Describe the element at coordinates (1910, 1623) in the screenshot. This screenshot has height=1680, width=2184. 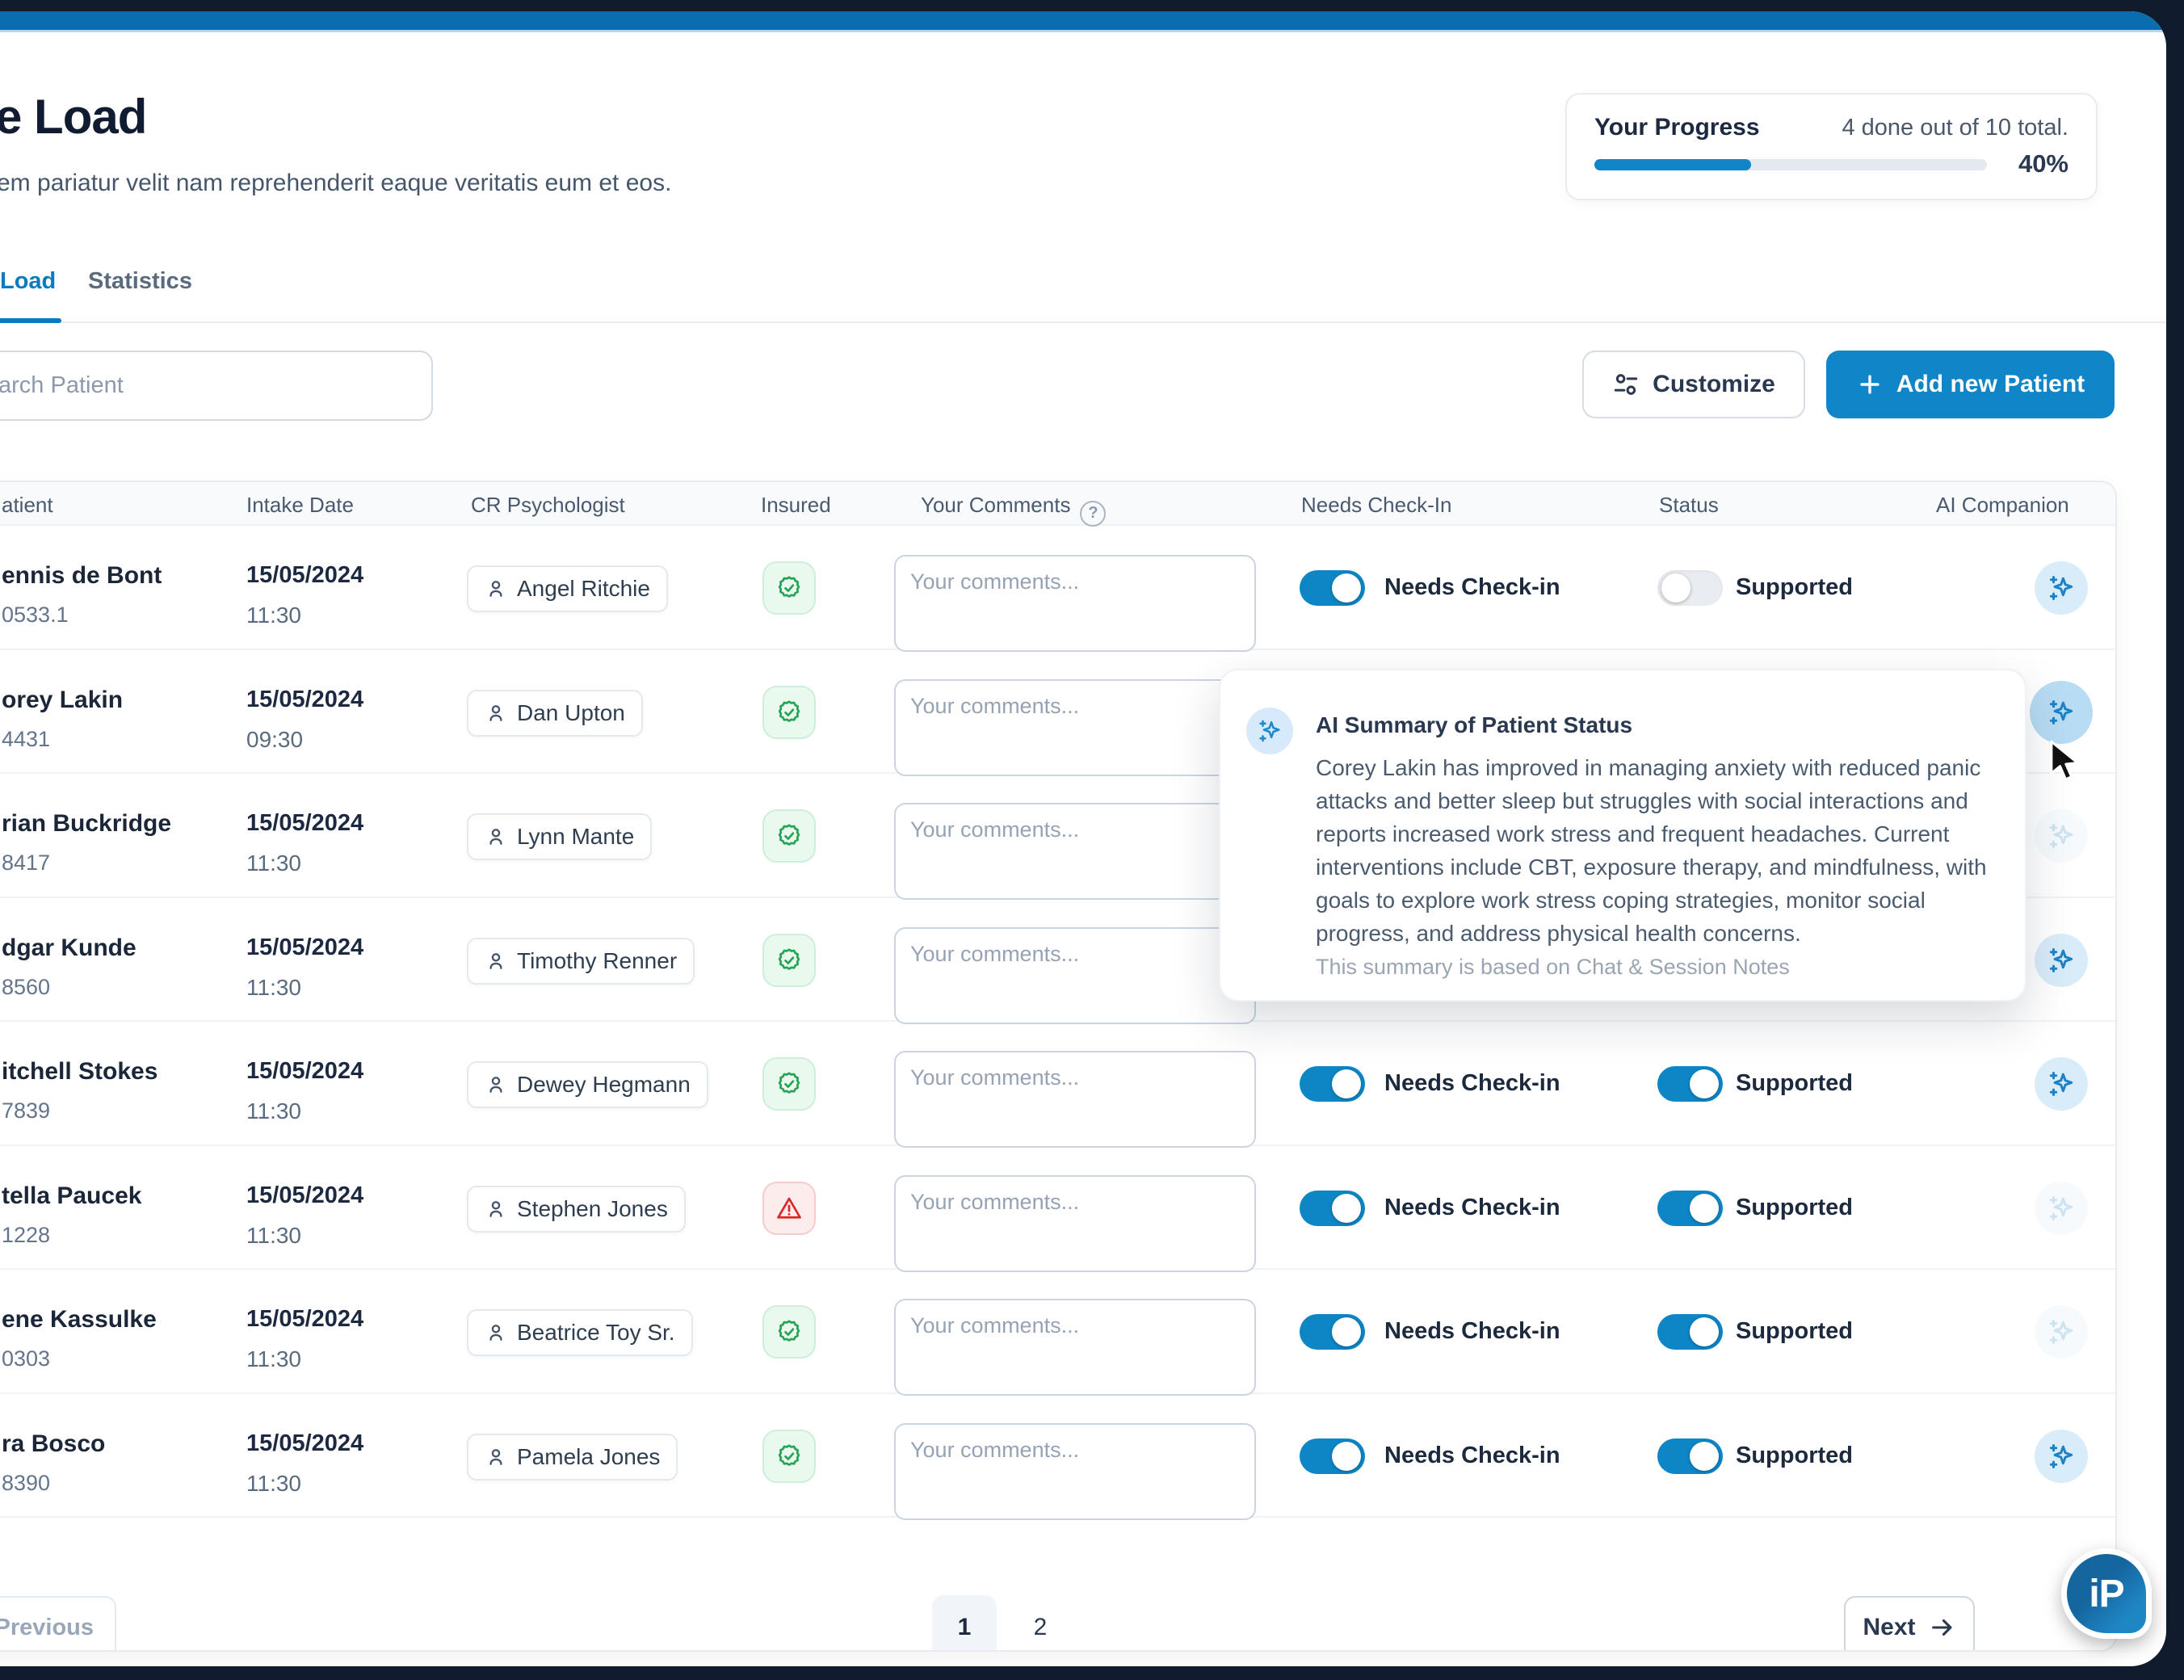
I see `next-page-button: Next` at that location.